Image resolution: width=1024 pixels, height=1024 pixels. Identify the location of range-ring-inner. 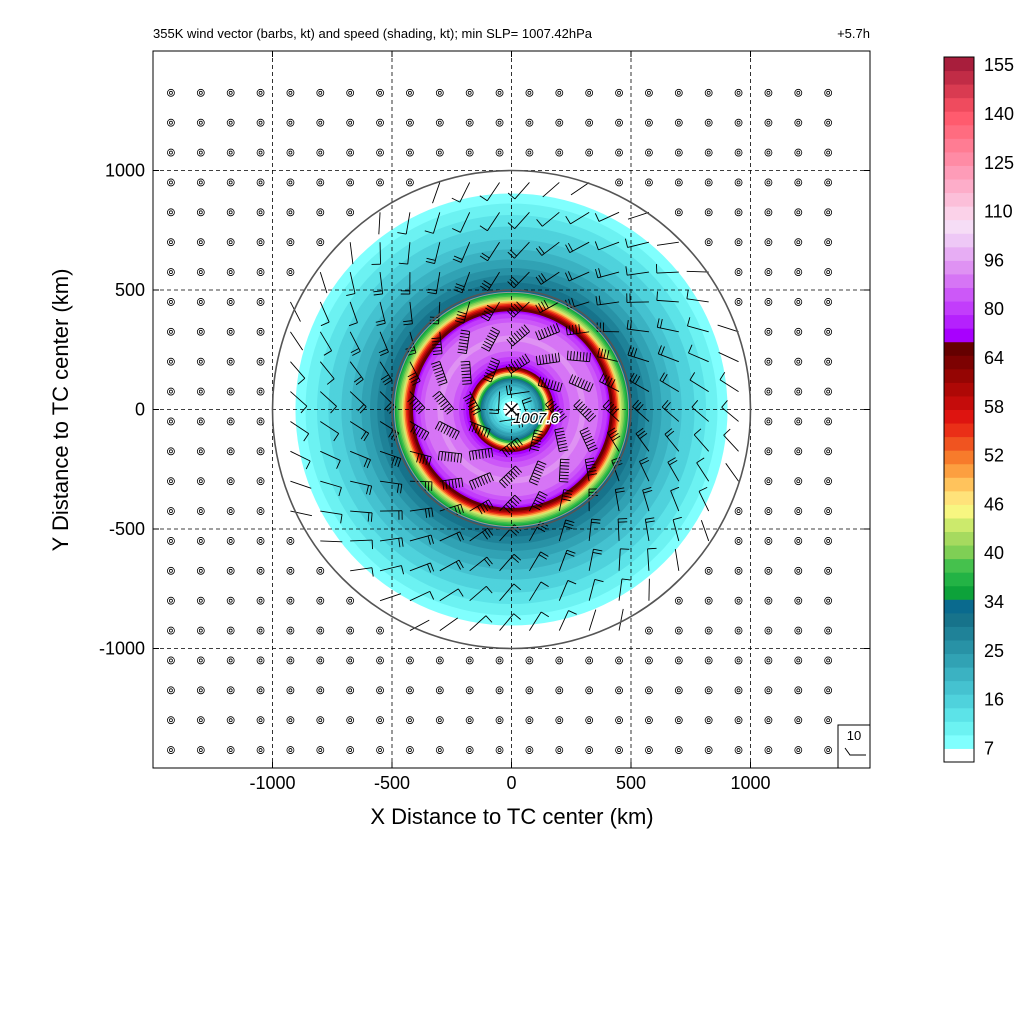
(511, 409).